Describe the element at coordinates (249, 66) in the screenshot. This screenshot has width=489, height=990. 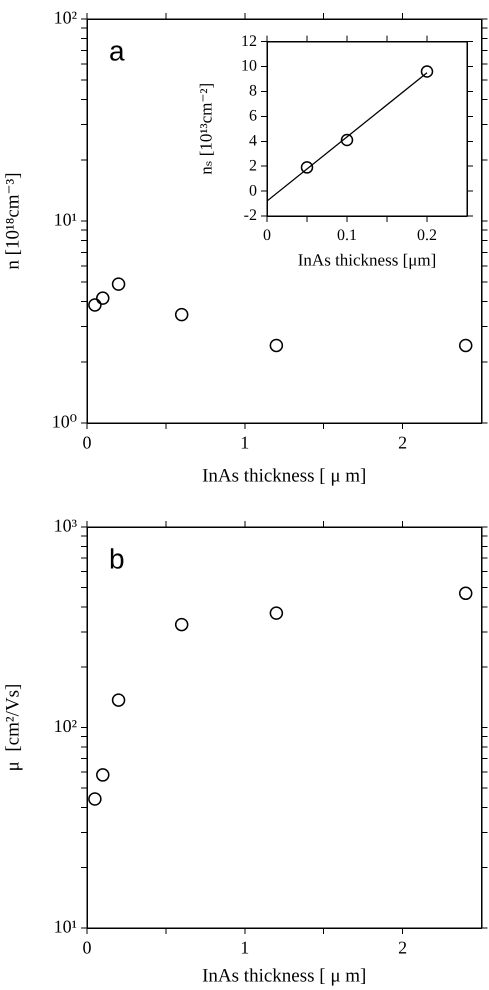
I see `y-tick-label: 10` at that location.